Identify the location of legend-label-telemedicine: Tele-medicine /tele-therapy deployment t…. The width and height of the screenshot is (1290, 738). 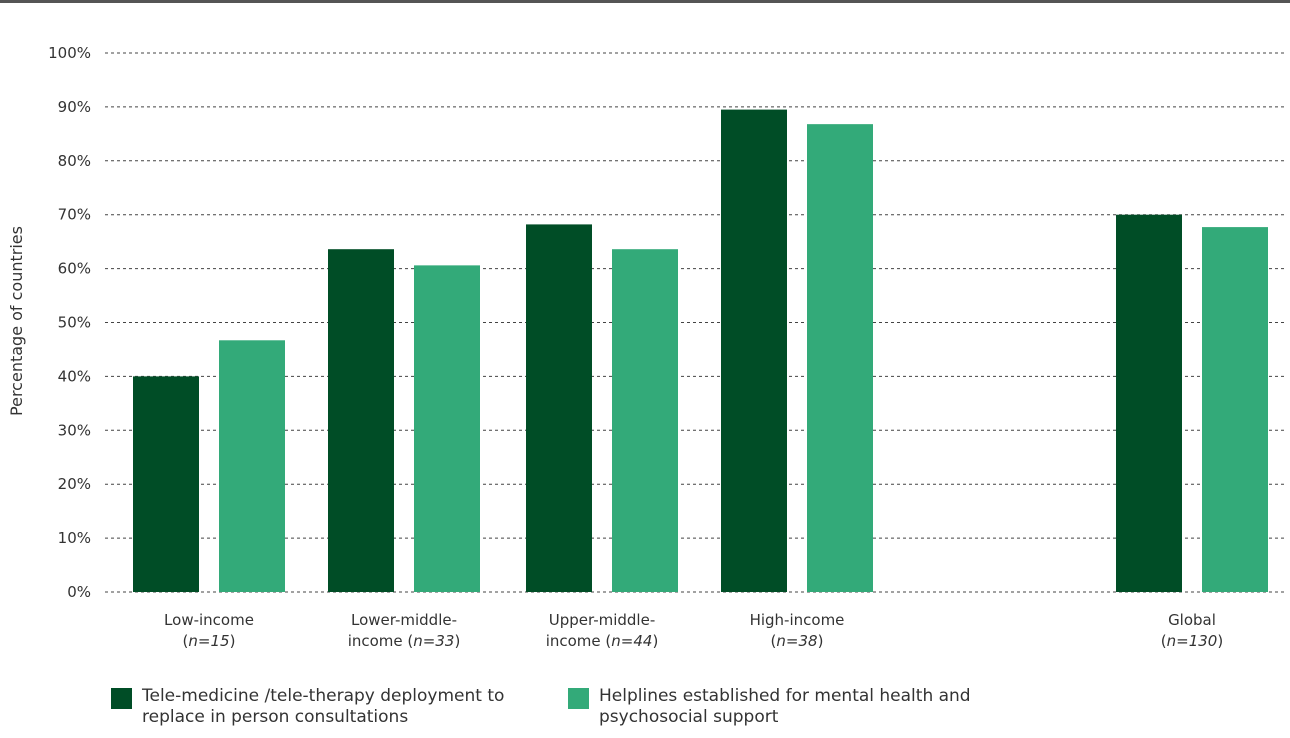
(323, 706).